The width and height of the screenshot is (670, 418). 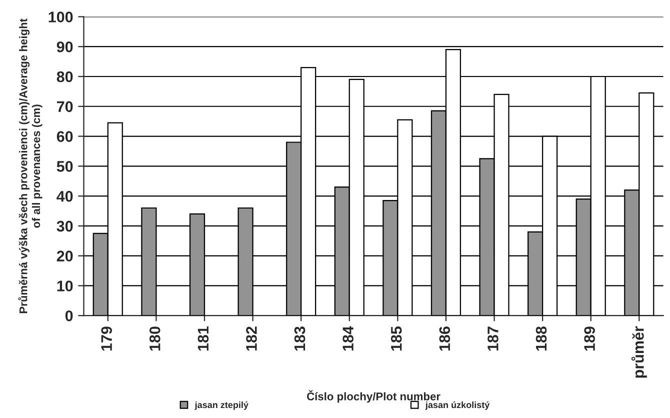 What do you see at coordinates (541, 338) in the screenshot?
I see `x-tick-label: 188` at bounding box center [541, 338].